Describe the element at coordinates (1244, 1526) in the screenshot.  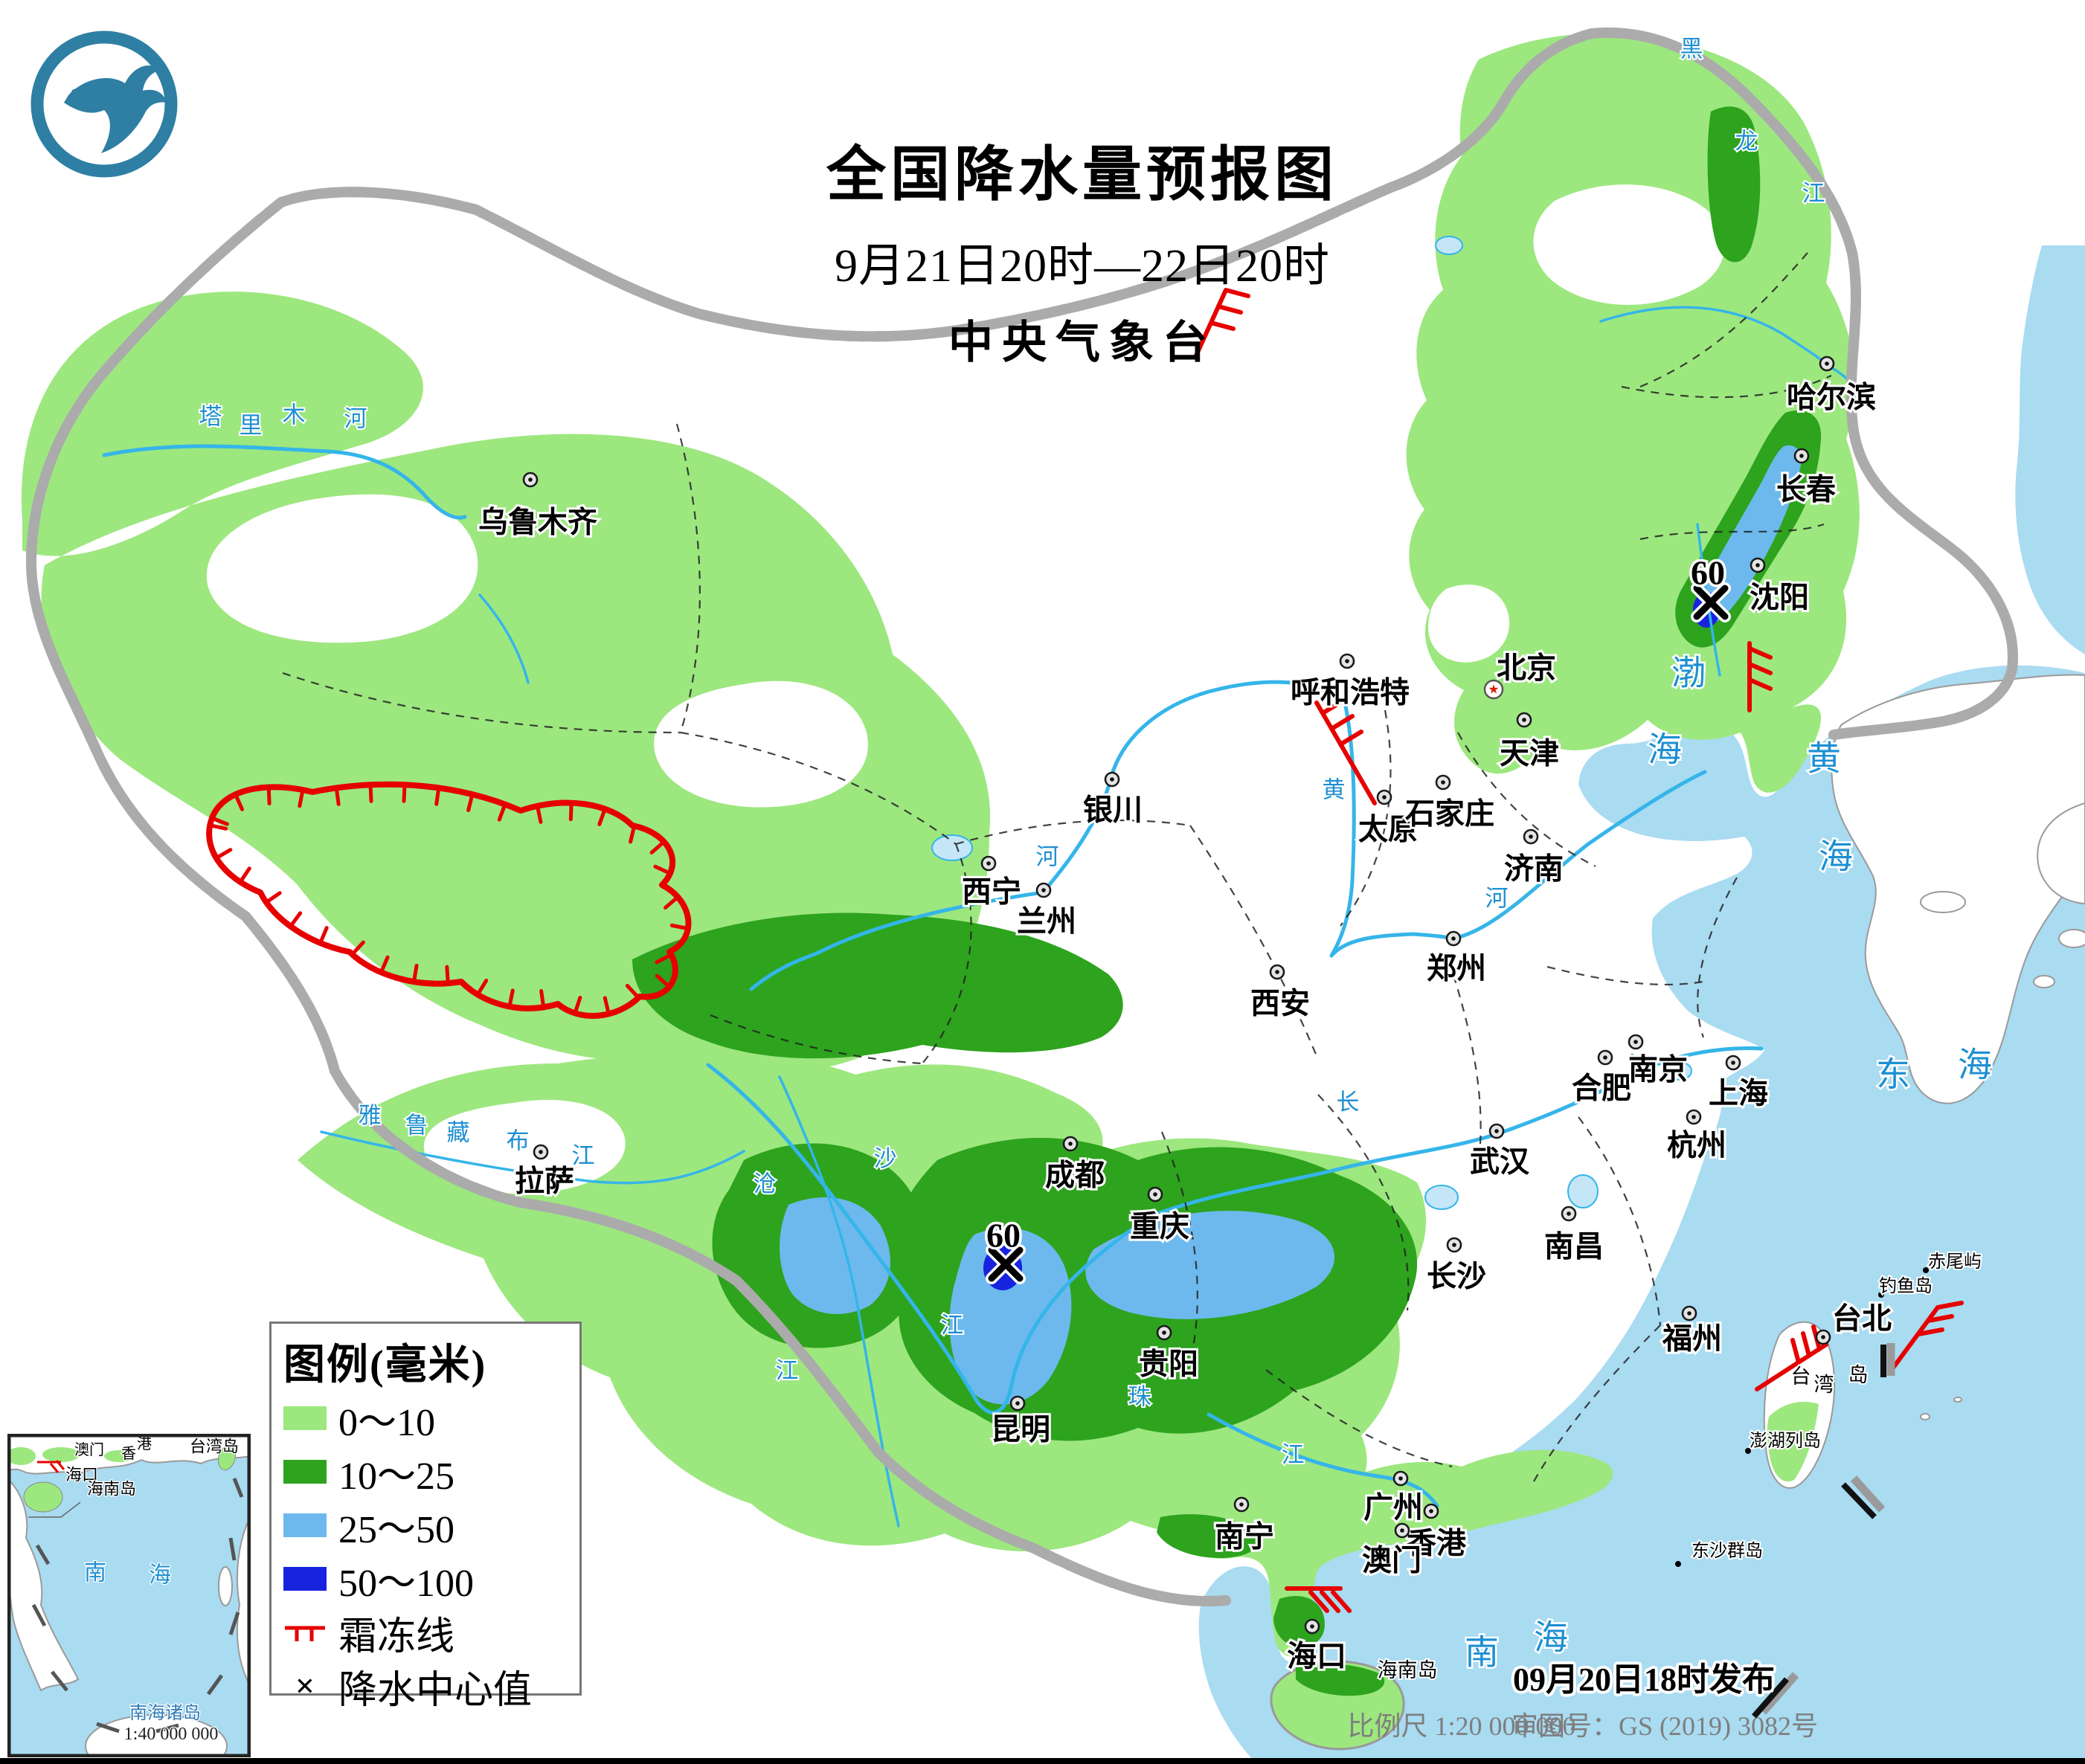
I see `city-marker: 南宁` at that location.